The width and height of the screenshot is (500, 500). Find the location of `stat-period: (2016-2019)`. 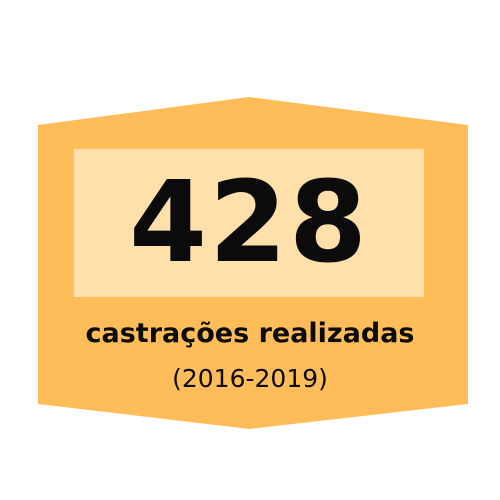

stat-period: (2016-2019) is located at coordinates (250, 378).